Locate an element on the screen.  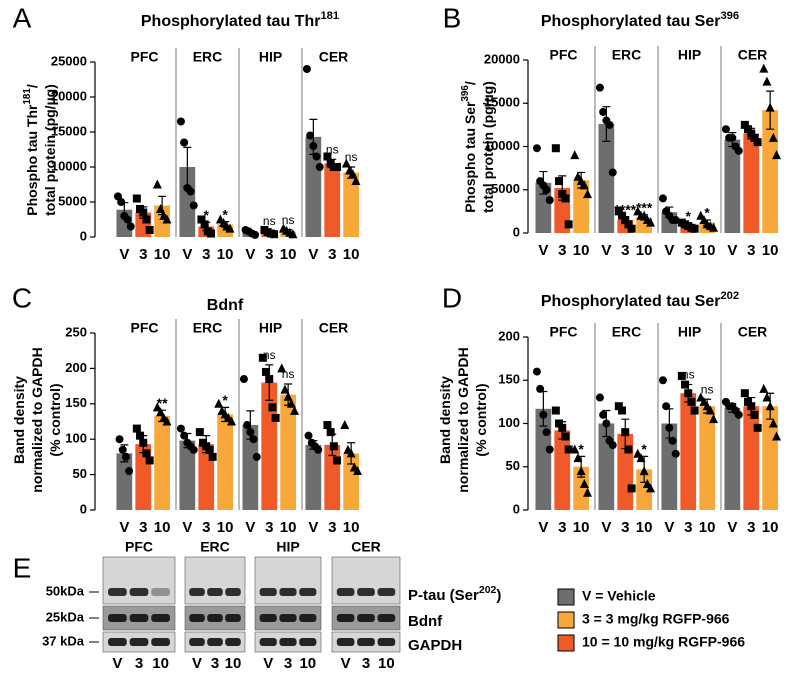
group-label: CER is located at coordinates (753, 55).